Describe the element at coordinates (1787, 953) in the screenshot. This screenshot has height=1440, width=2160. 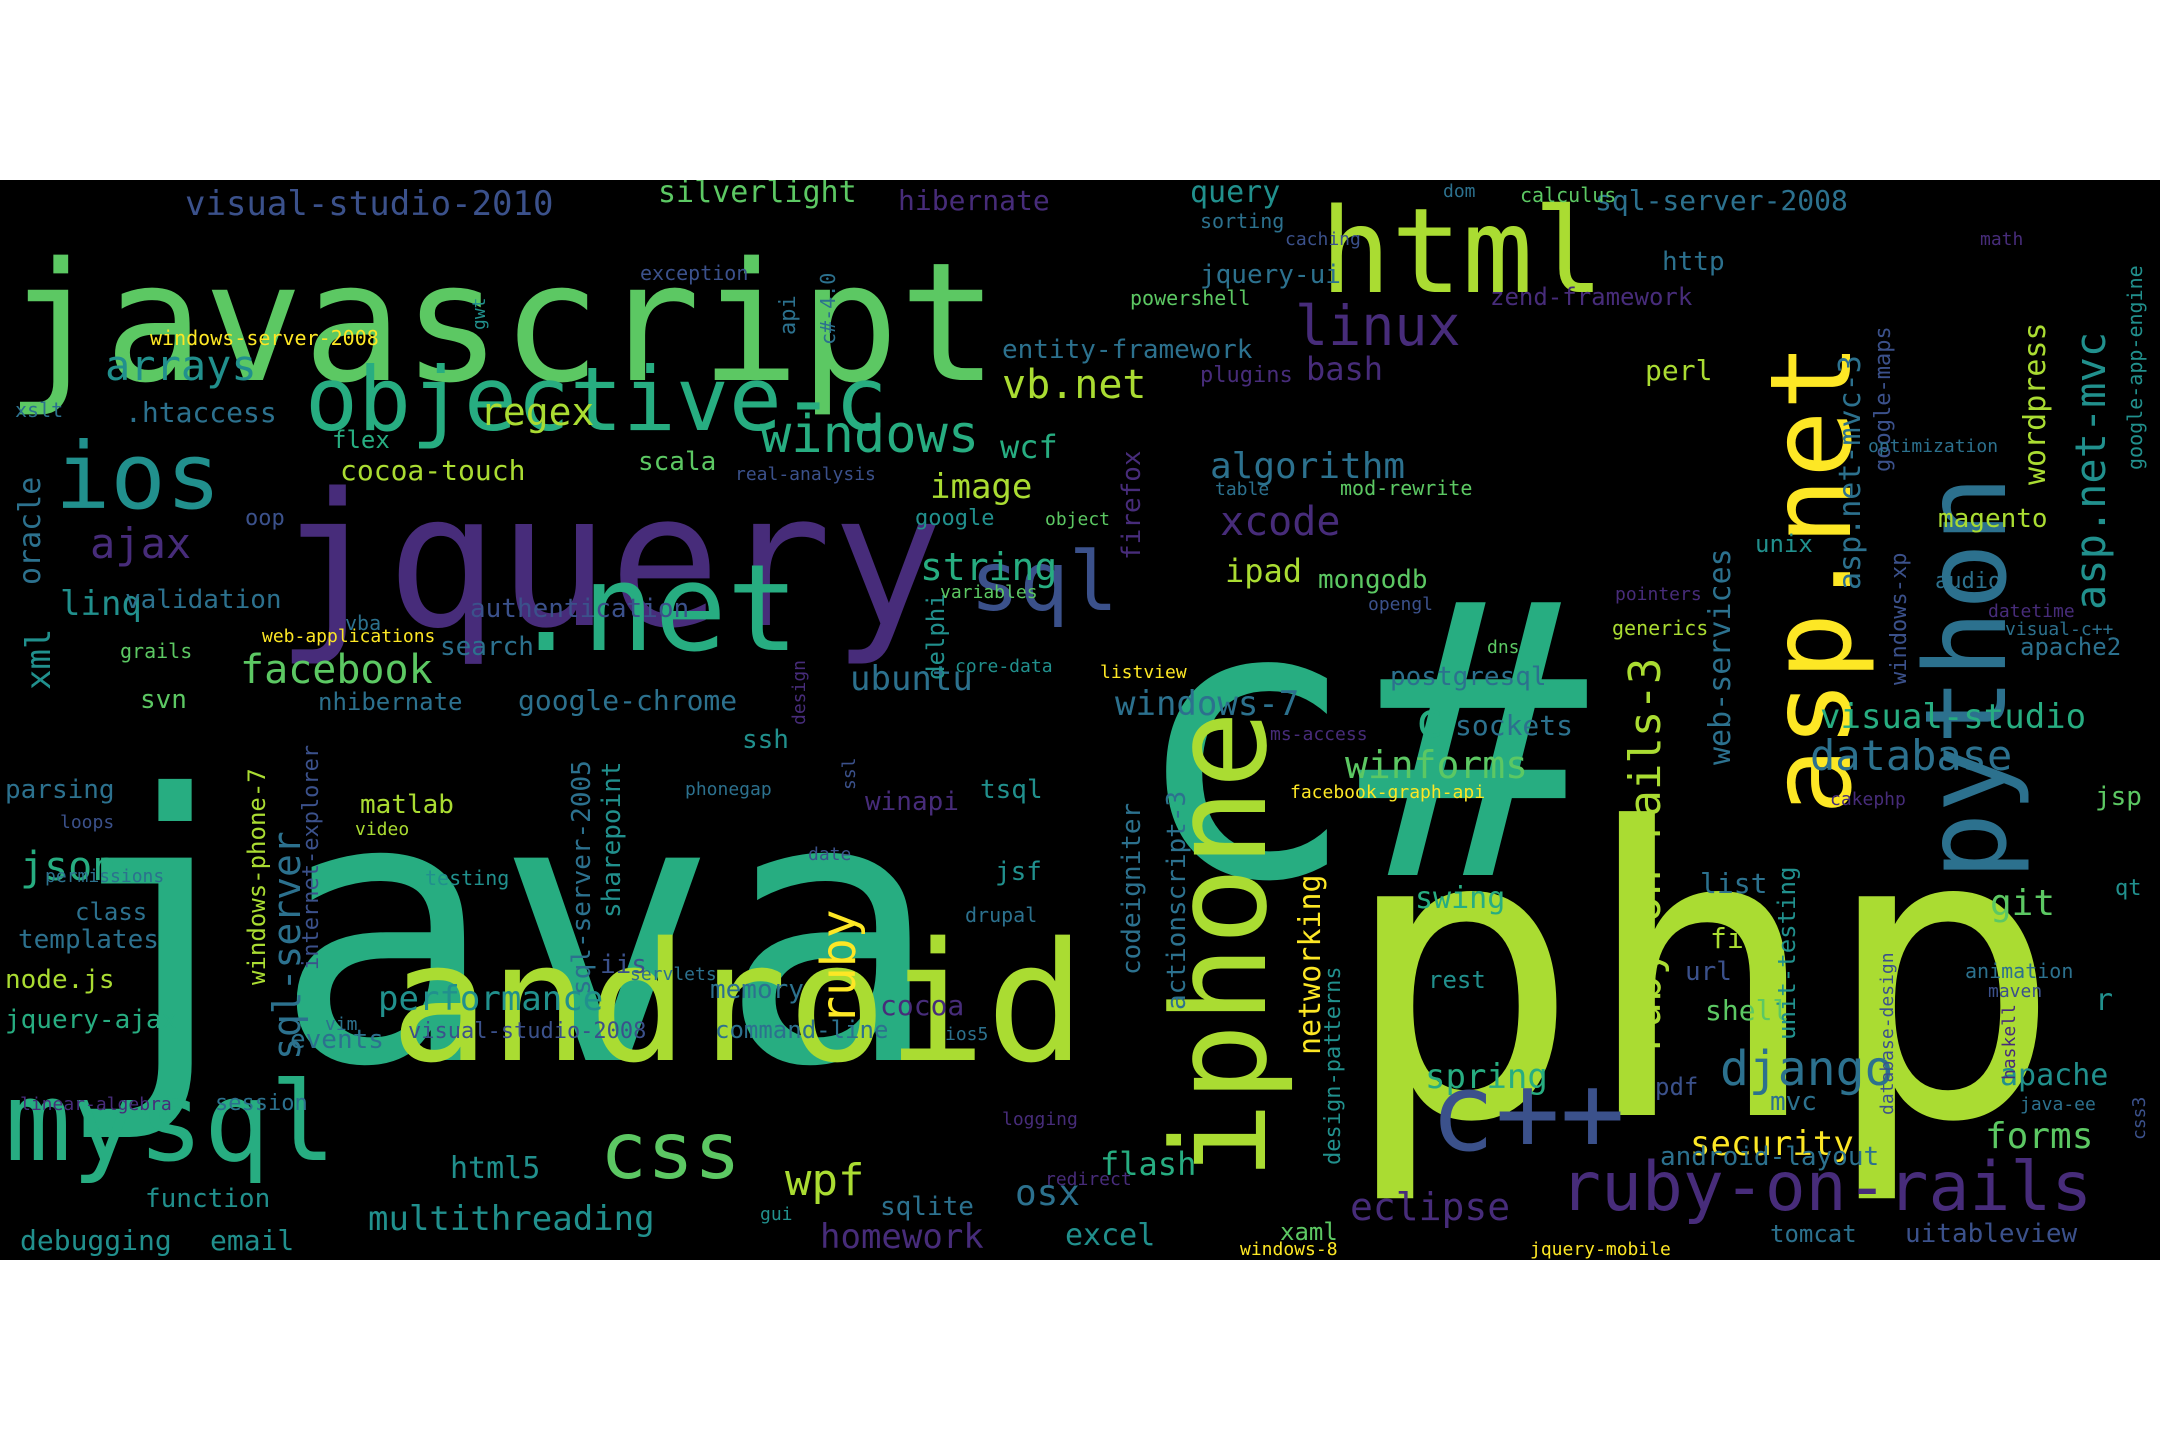
I see `word-unit-testing: unit-testing` at that location.